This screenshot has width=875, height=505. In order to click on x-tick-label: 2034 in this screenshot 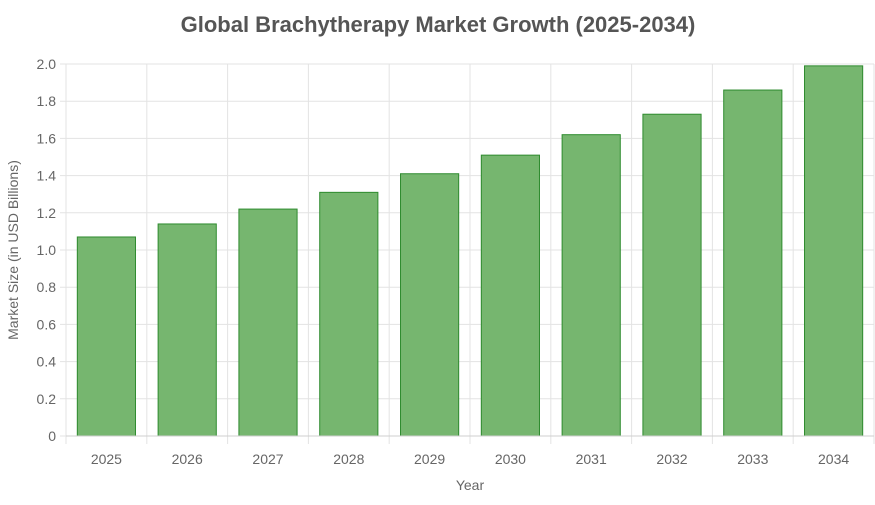, I will do `click(833, 459)`.